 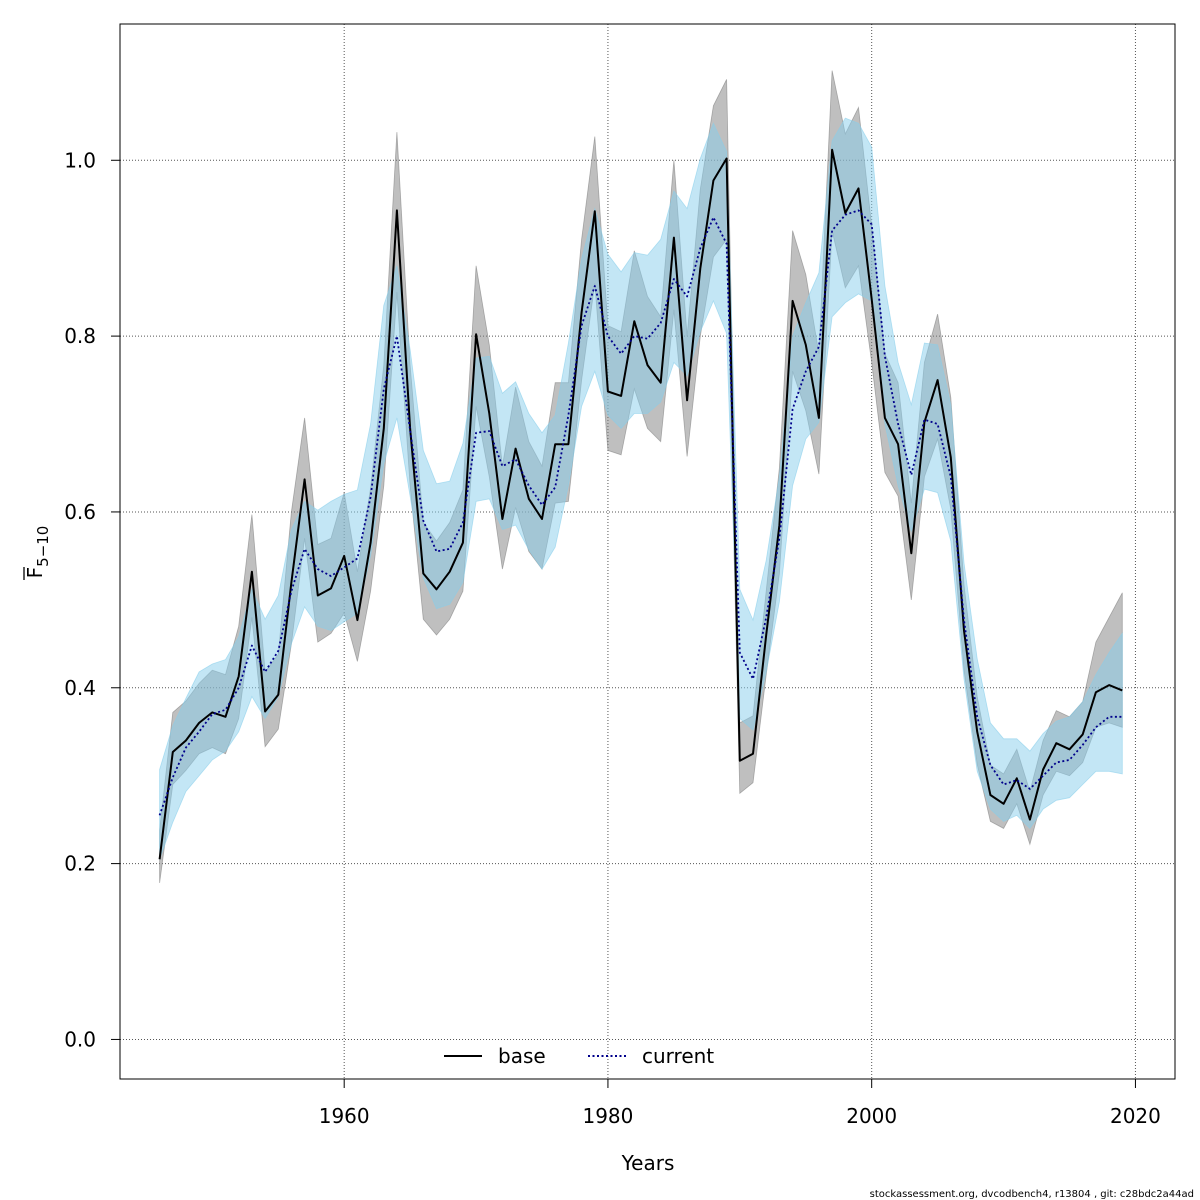 What do you see at coordinates (80, 864) in the screenshot?
I see `y-tick-label: 0.2` at bounding box center [80, 864].